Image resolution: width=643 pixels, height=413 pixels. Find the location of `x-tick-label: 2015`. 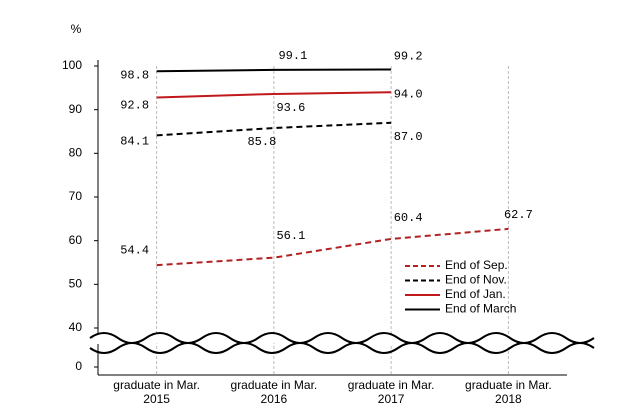

x-tick-label: 2015 is located at coordinates (156, 399).